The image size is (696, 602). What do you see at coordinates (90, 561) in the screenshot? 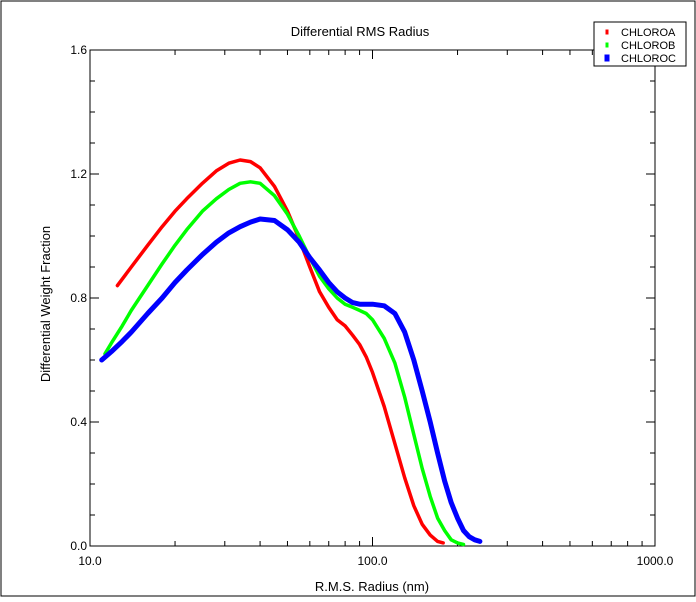
I see `x-tick-label: 10.0` at bounding box center [90, 561].